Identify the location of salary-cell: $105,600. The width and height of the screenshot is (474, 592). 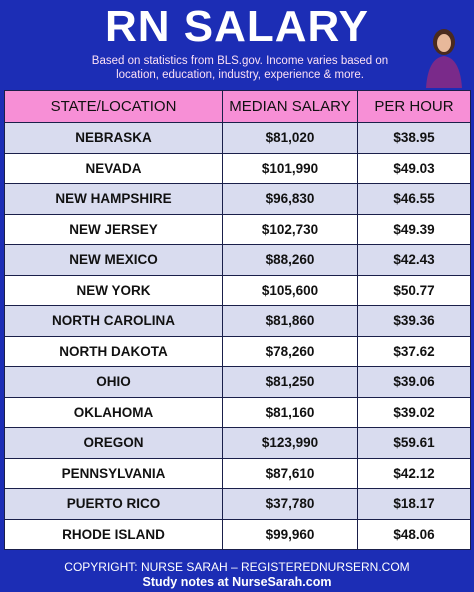
(290, 290).